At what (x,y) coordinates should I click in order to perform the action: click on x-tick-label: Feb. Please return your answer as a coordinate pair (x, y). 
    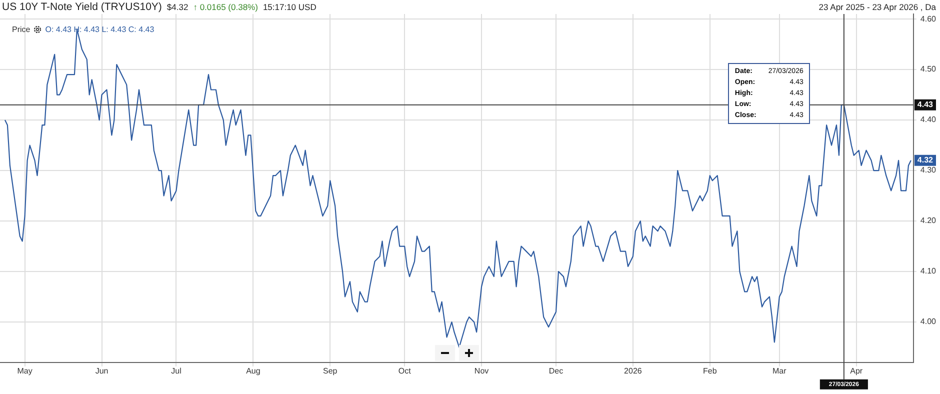
    Looking at the image, I should click on (710, 371).